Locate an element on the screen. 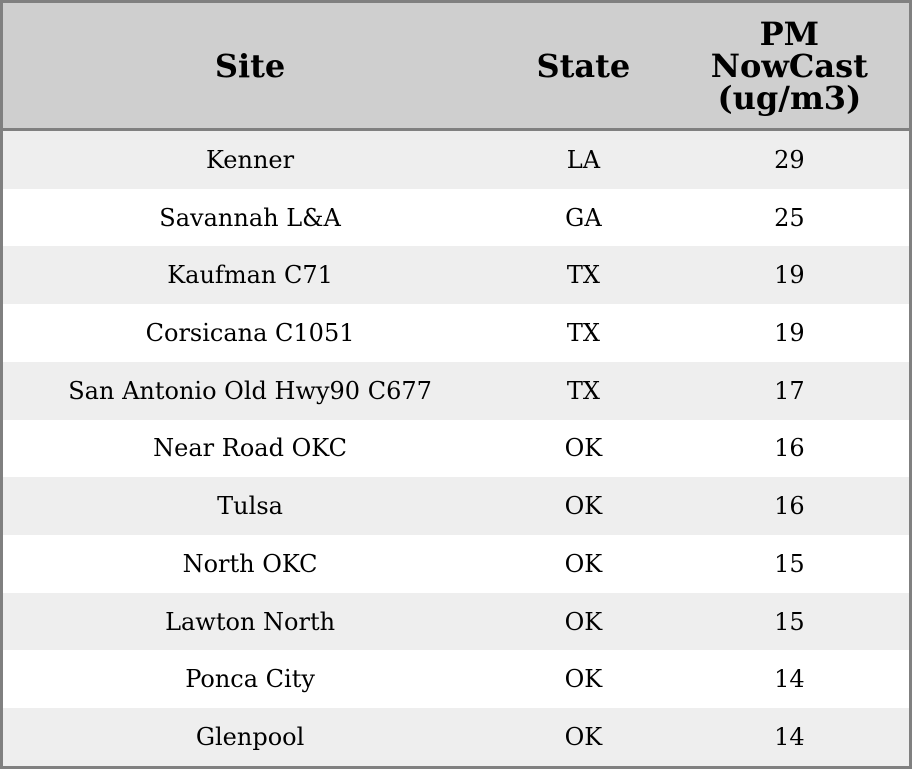 The image size is (912, 769). table-row: Tulsa OK 16 is located at coordinates (456, 506).